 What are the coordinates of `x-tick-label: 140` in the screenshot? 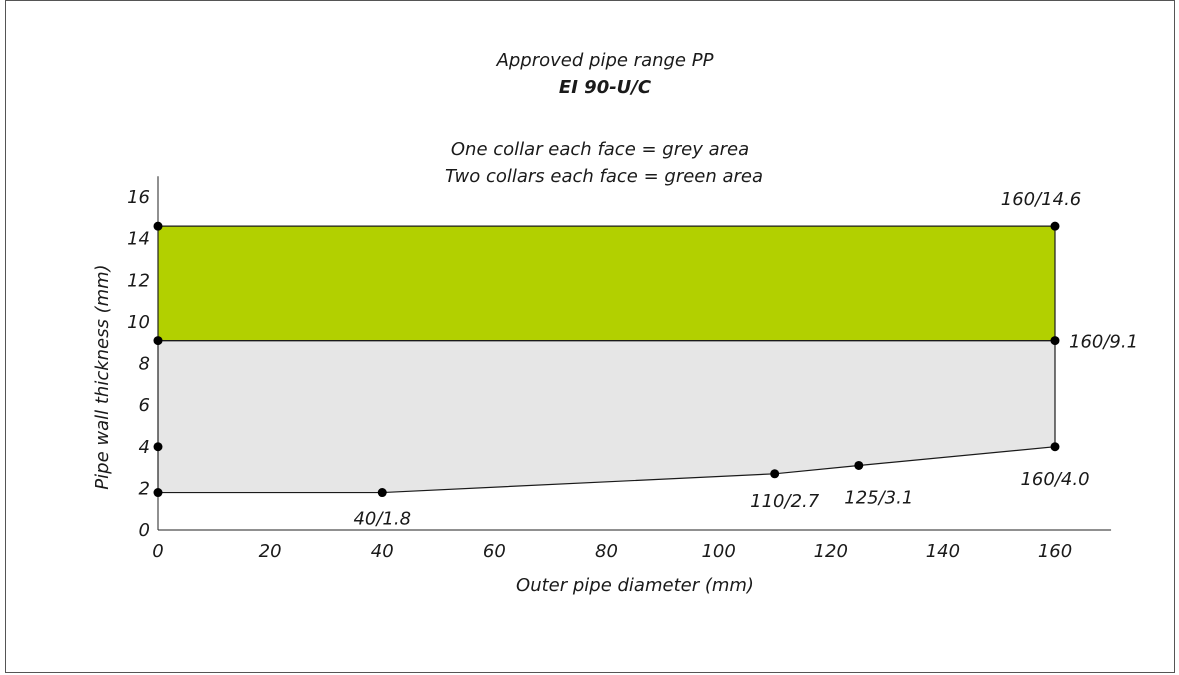 It's located at (943, 551).